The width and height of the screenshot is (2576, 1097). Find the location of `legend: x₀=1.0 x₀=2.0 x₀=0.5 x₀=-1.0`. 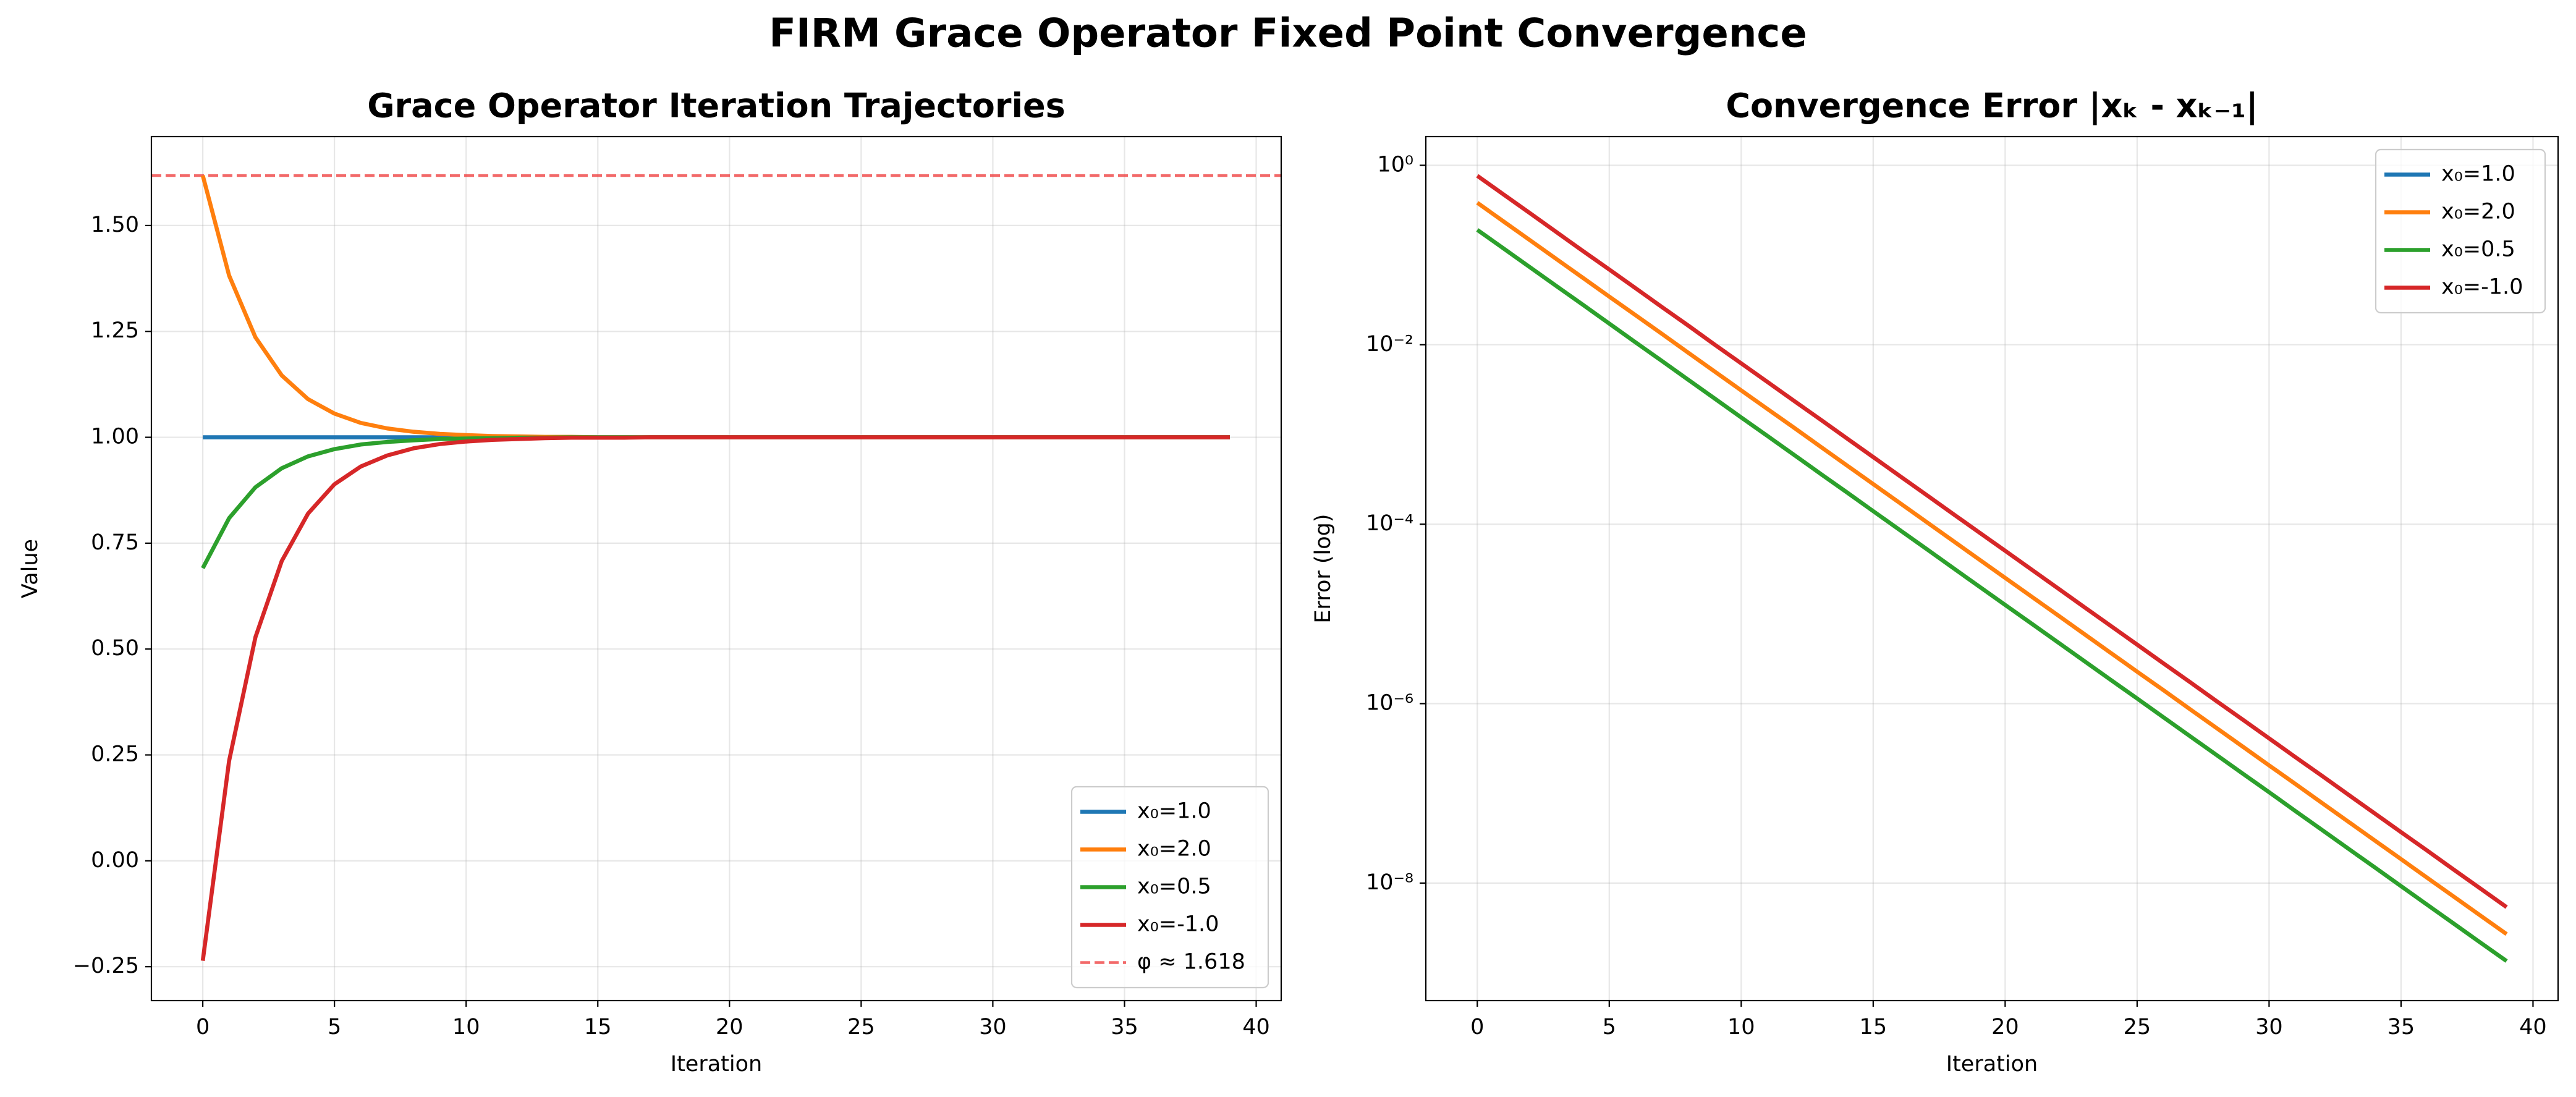

legend: x₀=1.0 x₀=2.0 x₀=0.5 x₀=-1.0 is located at coordinates (2460, 231).